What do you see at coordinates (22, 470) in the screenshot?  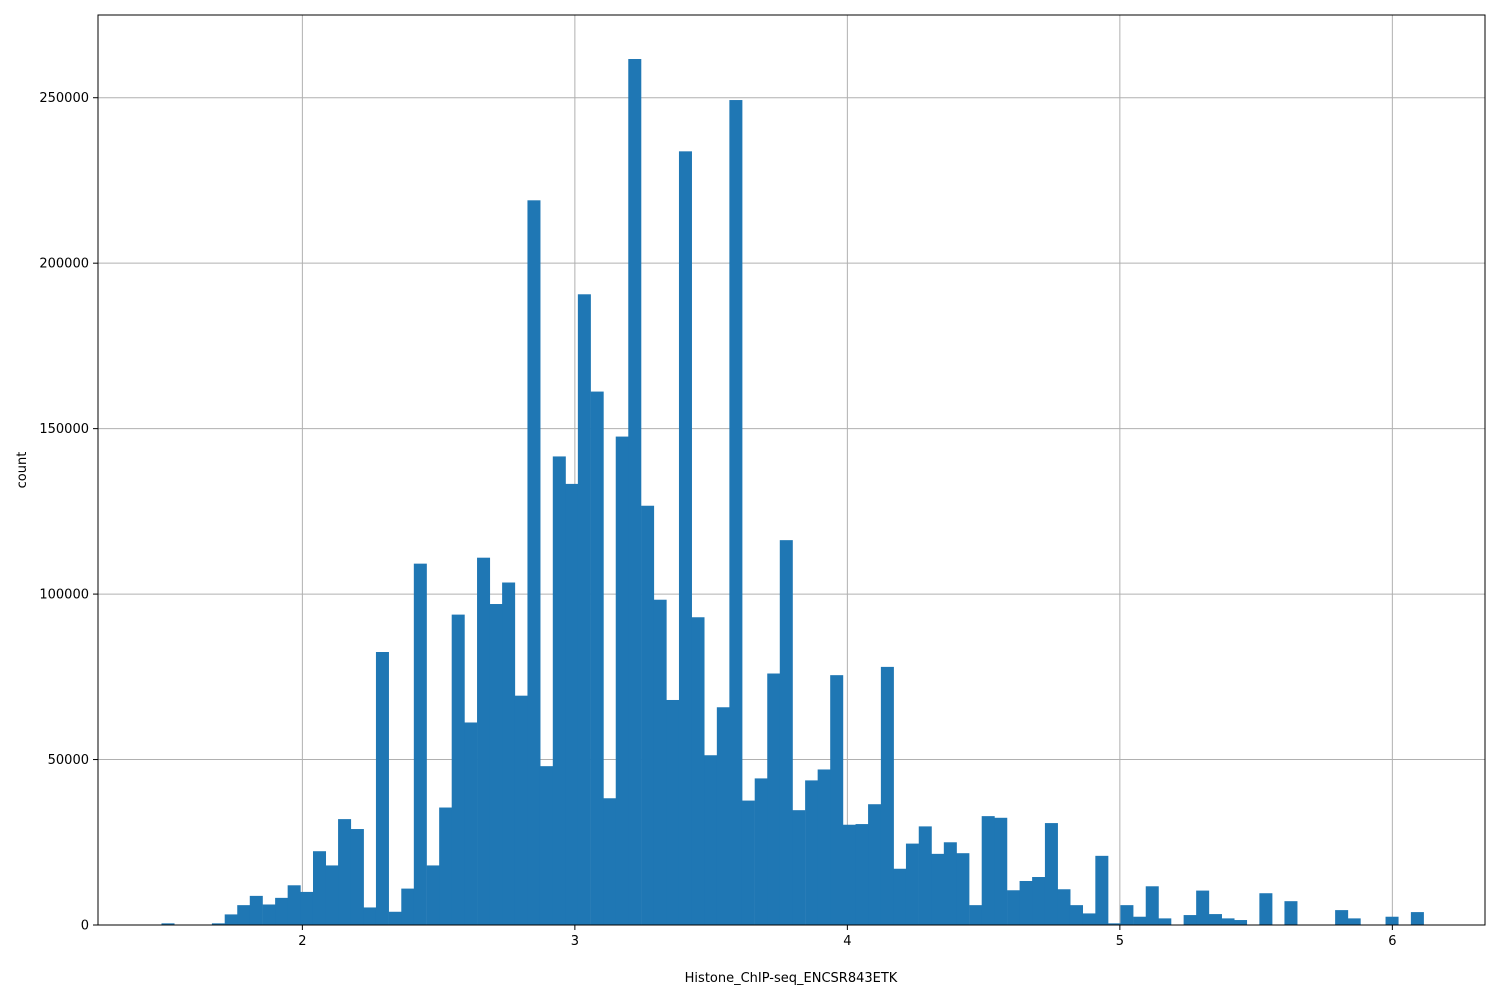 I see `y-axis-label: count` at bounding box center [22, 470].